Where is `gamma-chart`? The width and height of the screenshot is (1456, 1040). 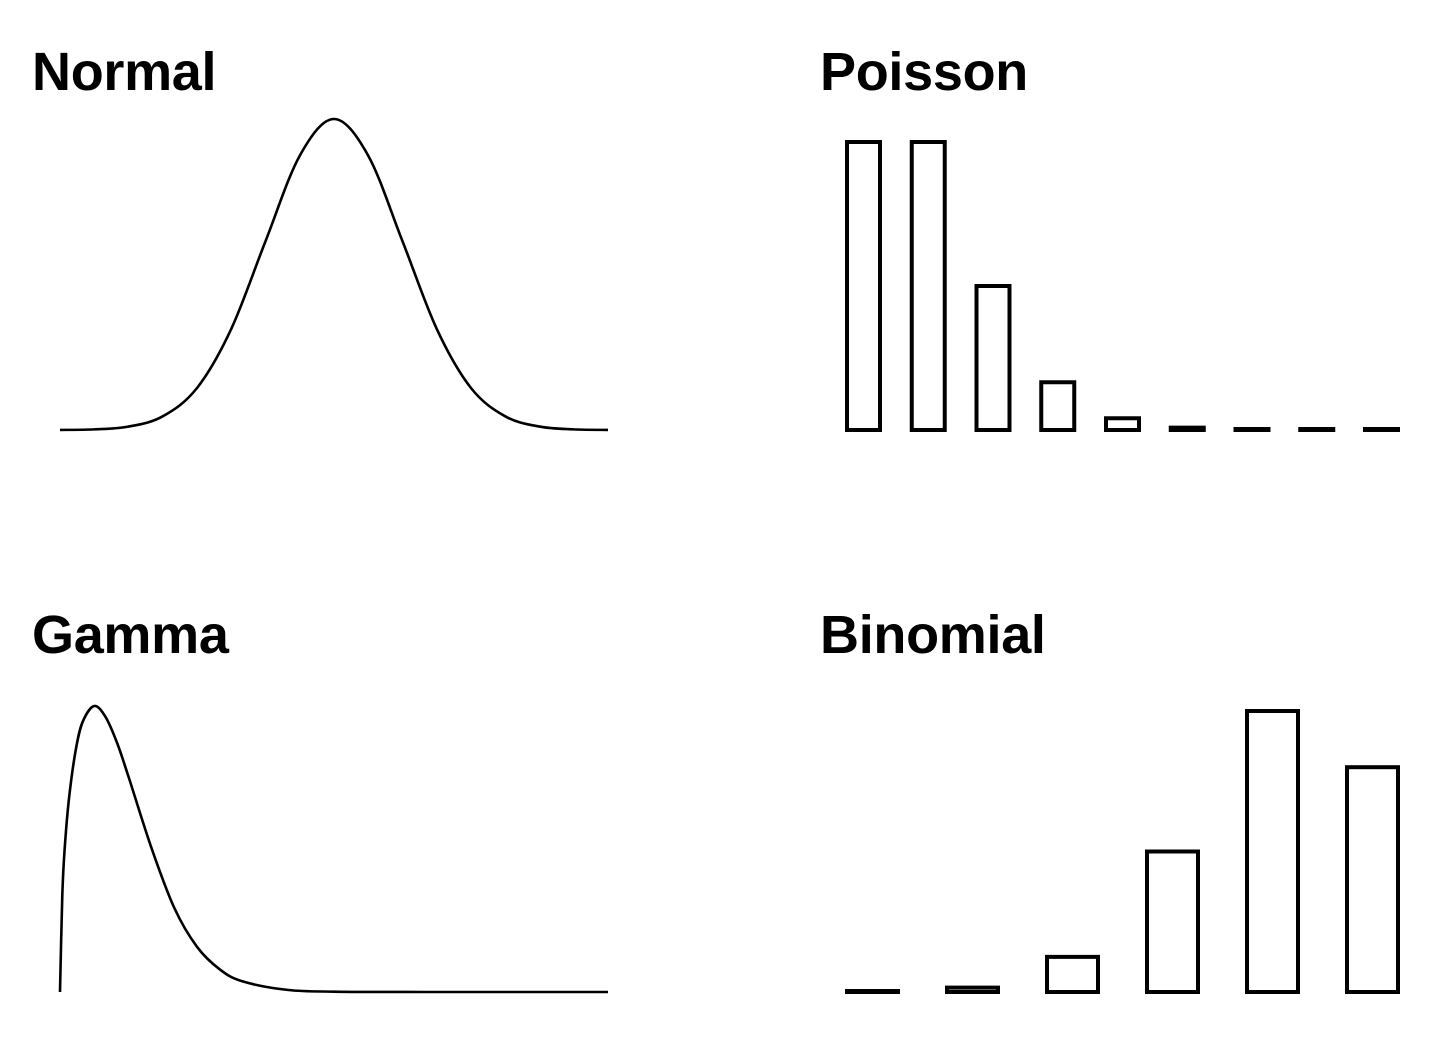 gamma-chart is located at coordinates (333, 849).